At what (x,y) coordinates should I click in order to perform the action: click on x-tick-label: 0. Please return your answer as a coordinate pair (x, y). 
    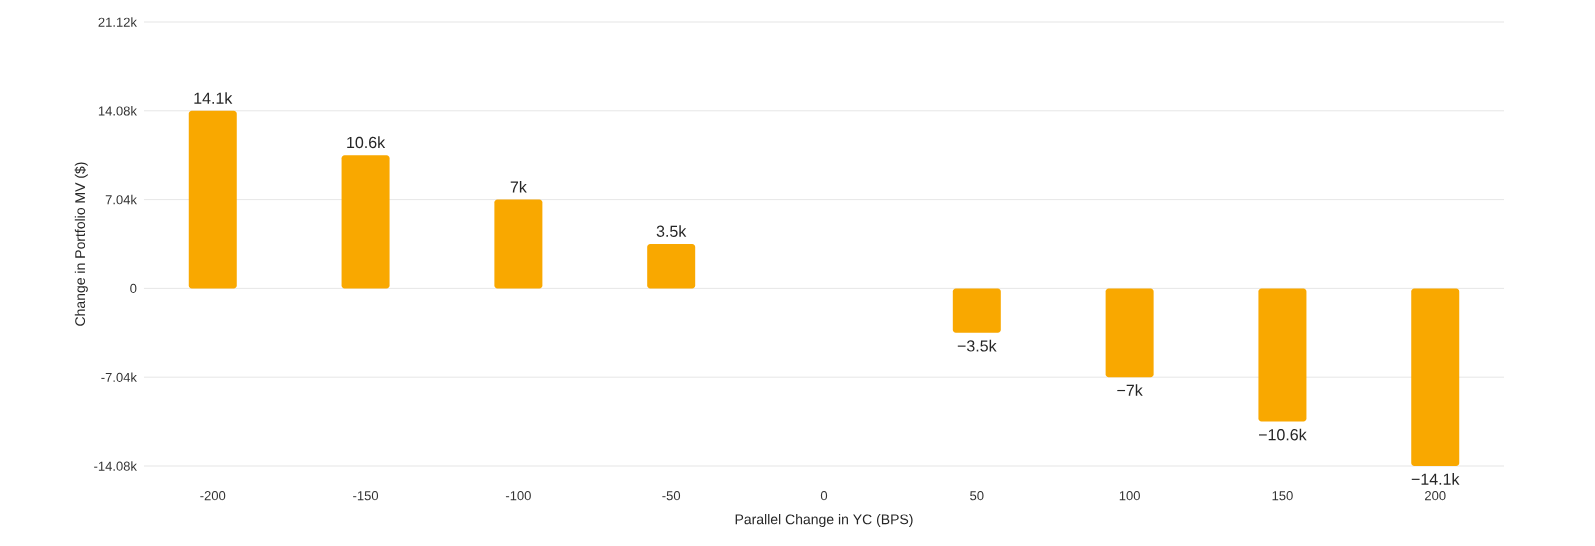
    Looking at the image, I should click on (824, 496).